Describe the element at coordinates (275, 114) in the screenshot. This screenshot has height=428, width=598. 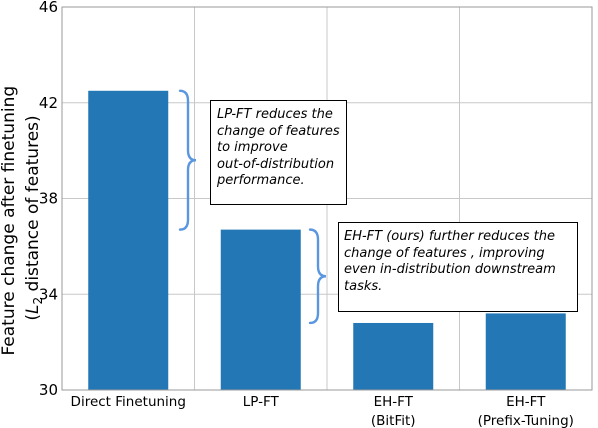
I see `annotation-0-line-0: LP-FT reduces the` at that location.